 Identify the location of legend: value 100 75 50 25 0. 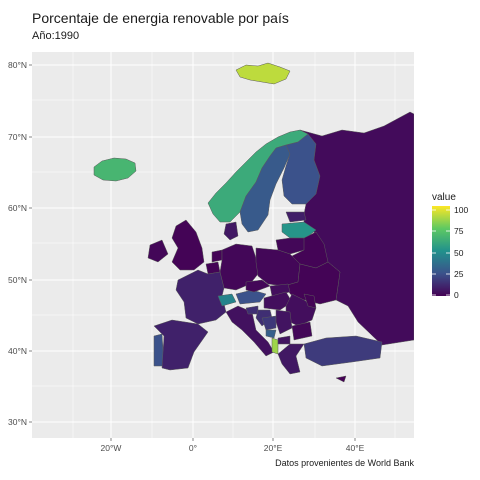
(450, 246).